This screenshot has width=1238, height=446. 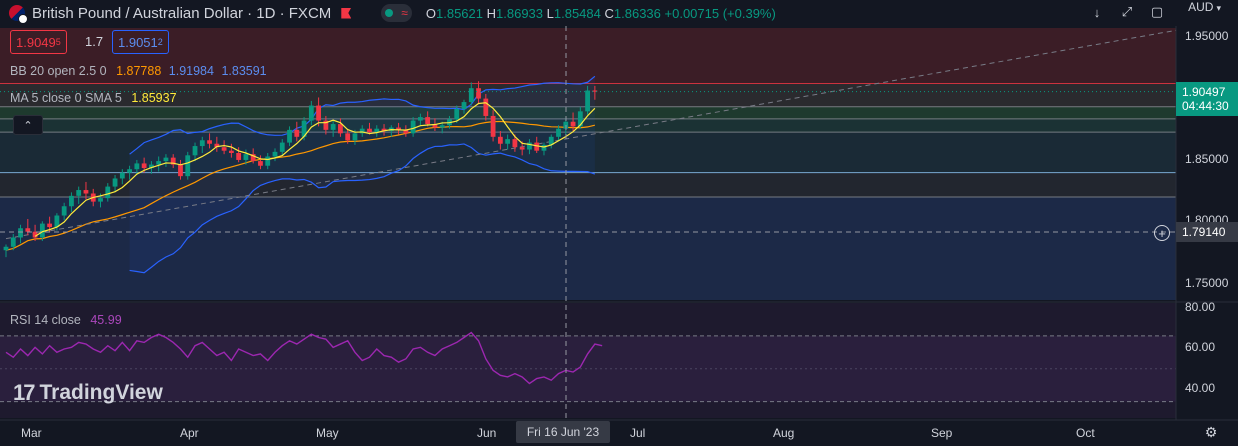 I want to click on rsi-tick: 60.00, so click(x=1200, y=347).